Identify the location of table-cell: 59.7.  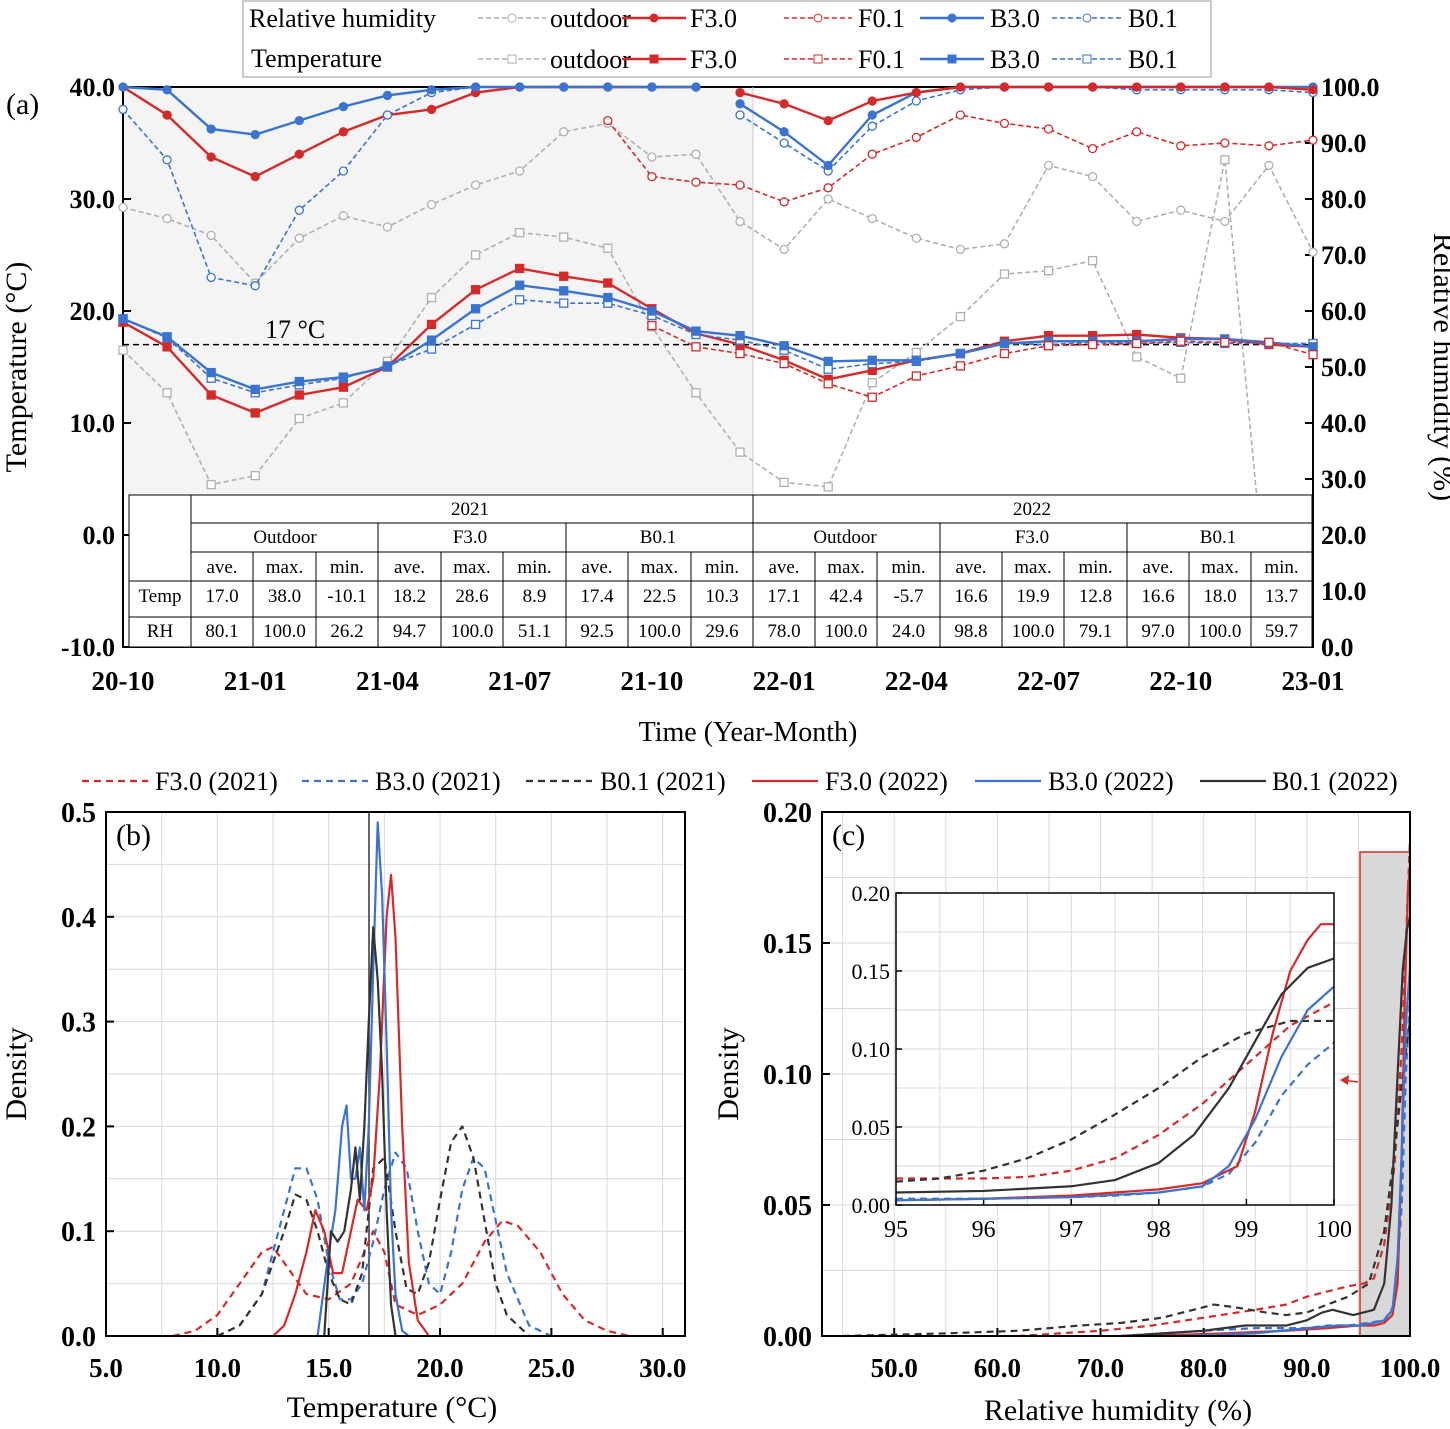
(1281, 631).